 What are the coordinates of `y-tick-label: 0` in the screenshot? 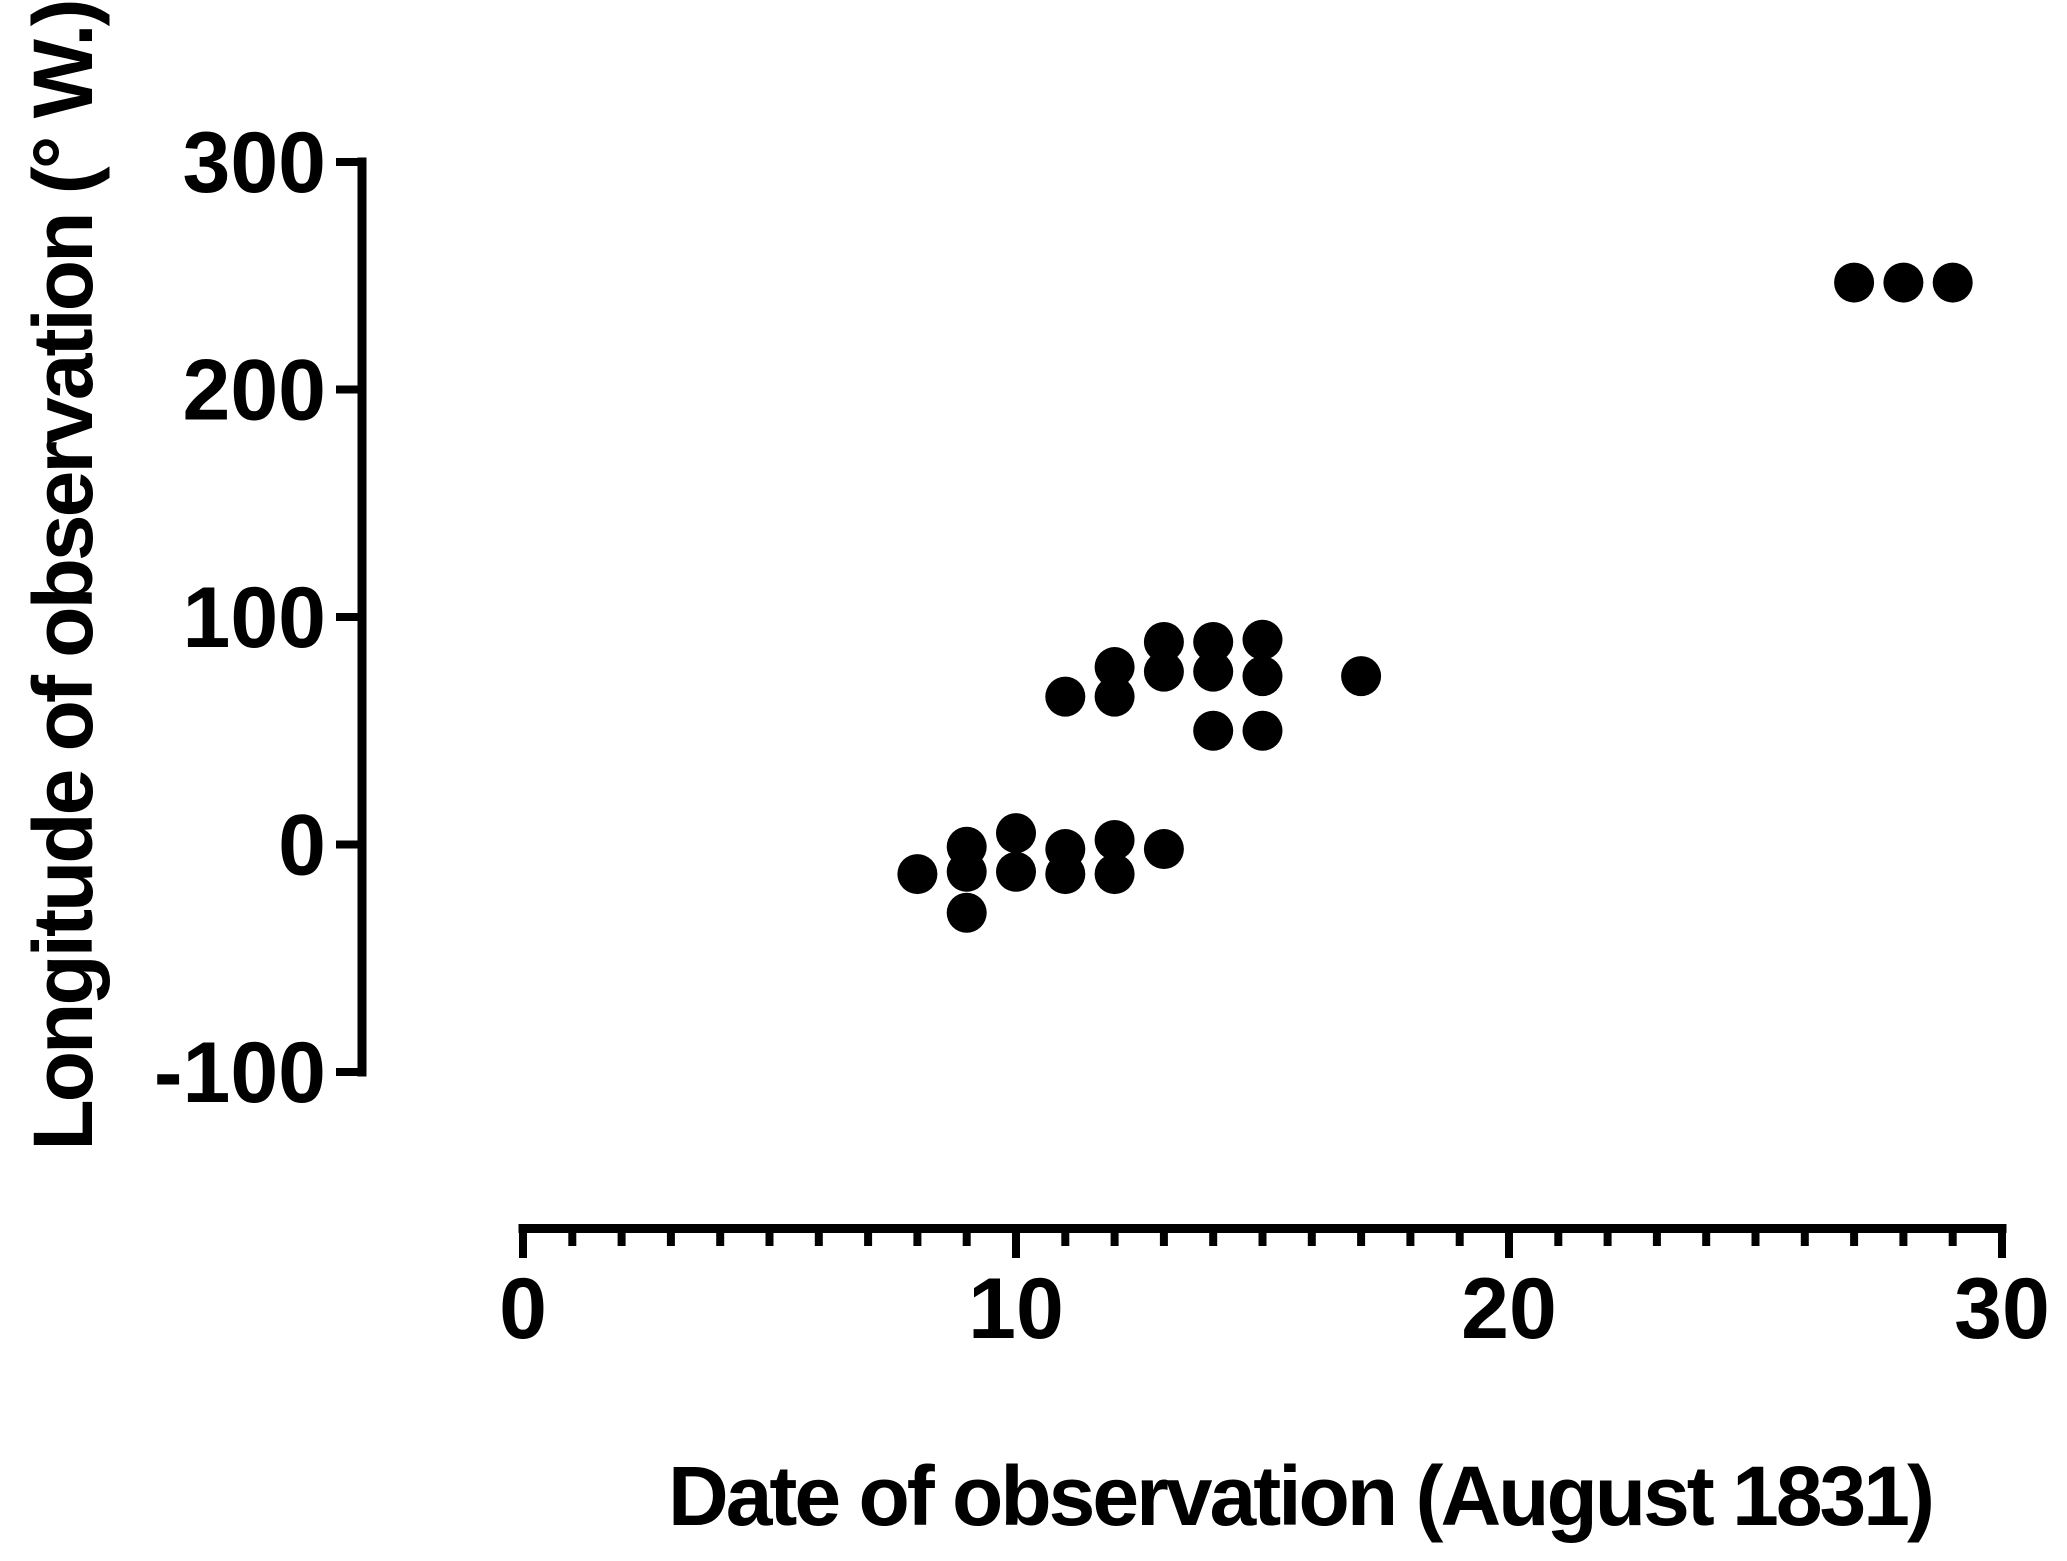 It's located at (302, 846).